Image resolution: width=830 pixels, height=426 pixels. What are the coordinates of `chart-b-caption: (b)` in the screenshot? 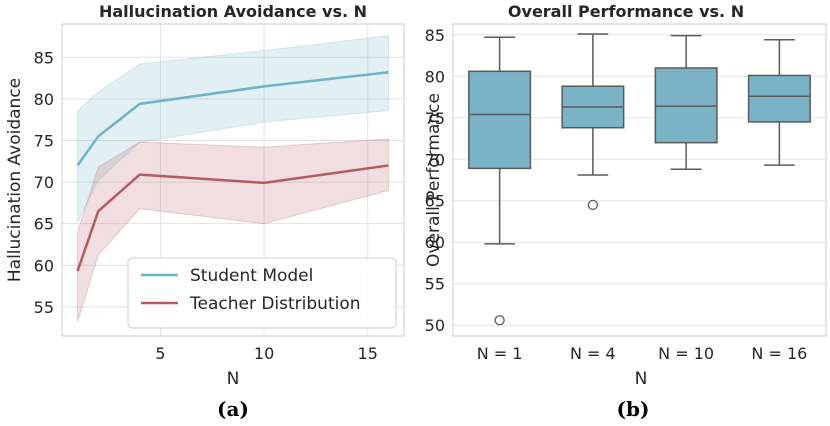 It's located at (633, 409).